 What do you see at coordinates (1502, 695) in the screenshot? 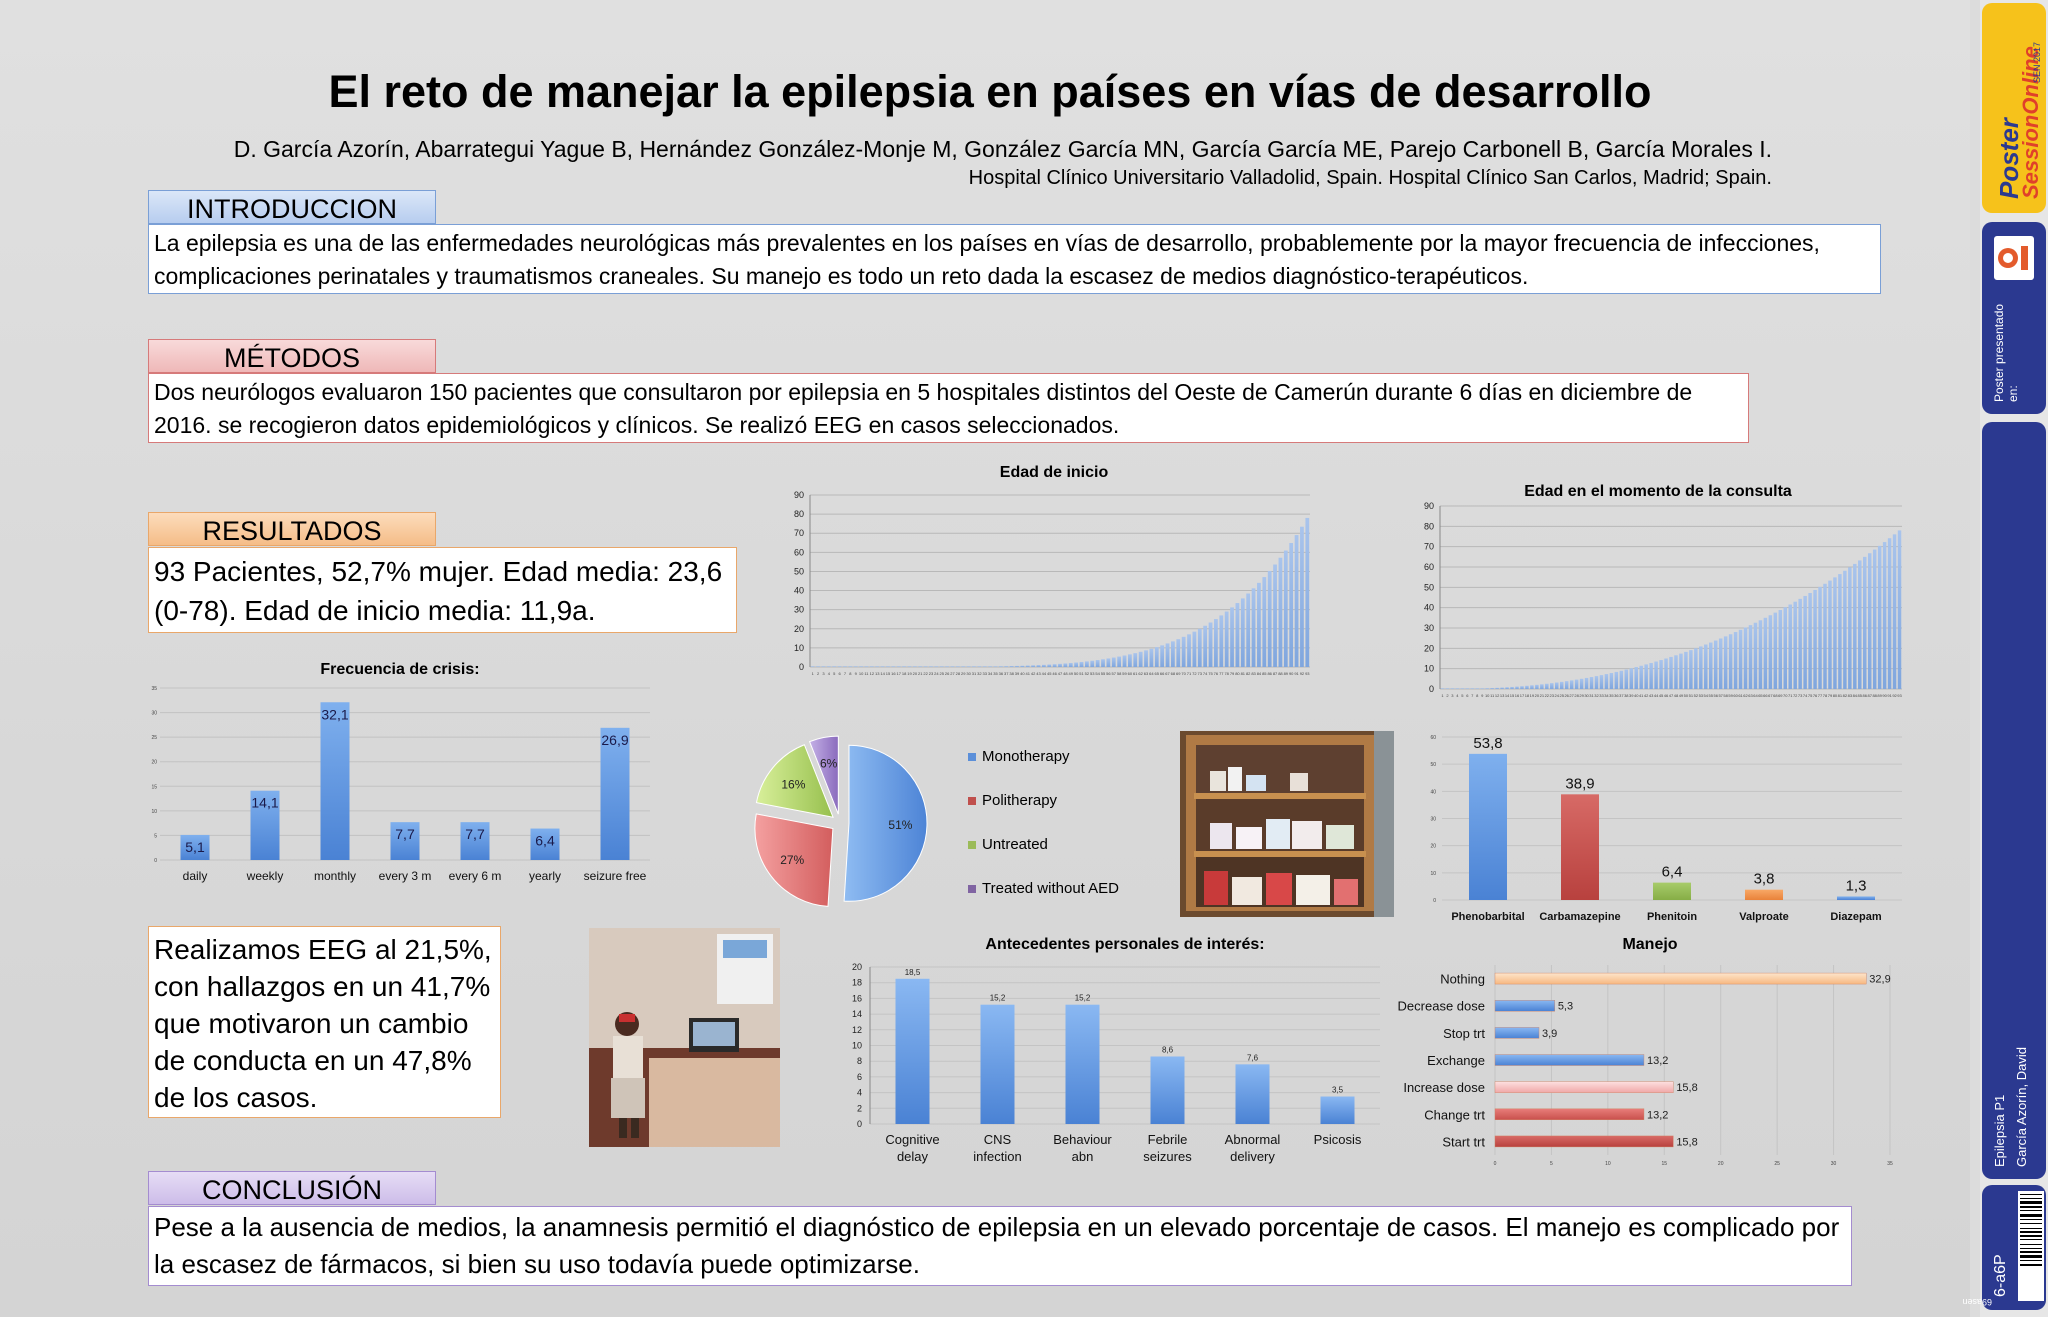
I see `x-tick-label: 13` at bounding box center [1502, 695].